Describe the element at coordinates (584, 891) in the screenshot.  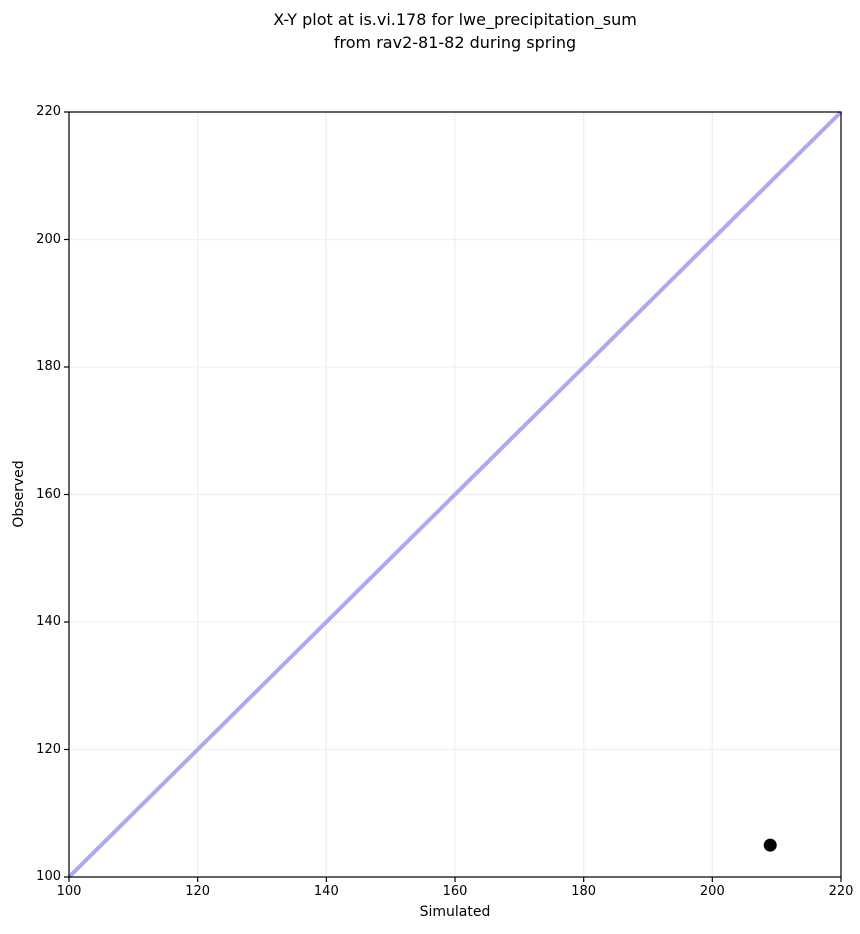
I see `x-tick-label: 180` at that location.